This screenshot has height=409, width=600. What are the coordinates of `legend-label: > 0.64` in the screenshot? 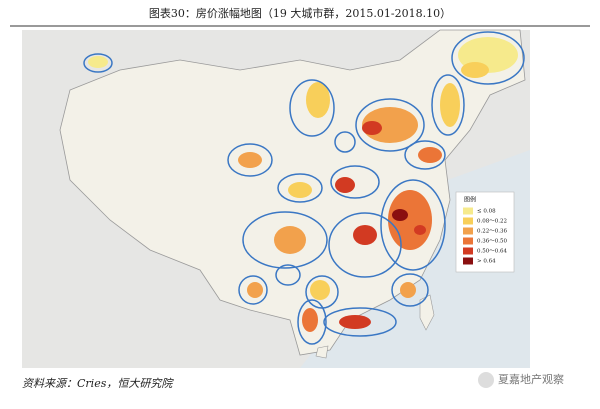 It's located at (486, 262).